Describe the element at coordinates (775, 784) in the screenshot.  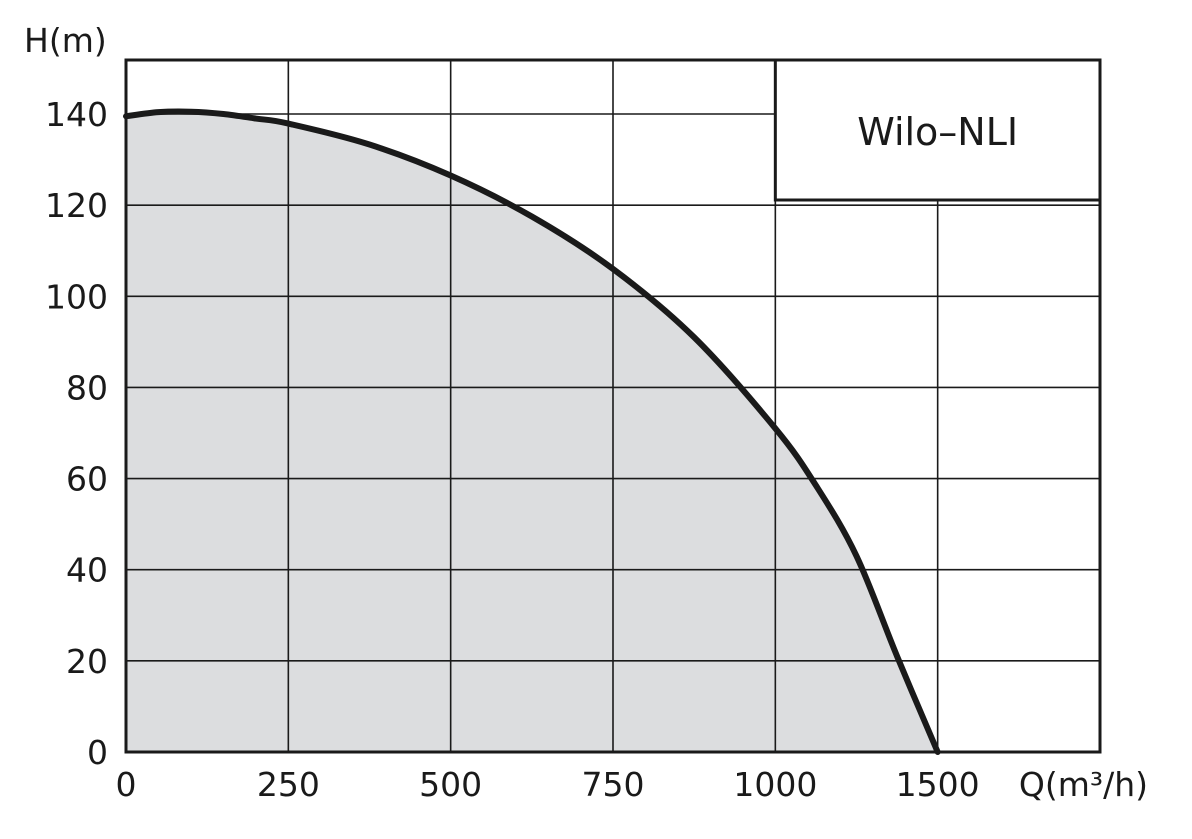
I see `x-tick-label: 1000` at that location.